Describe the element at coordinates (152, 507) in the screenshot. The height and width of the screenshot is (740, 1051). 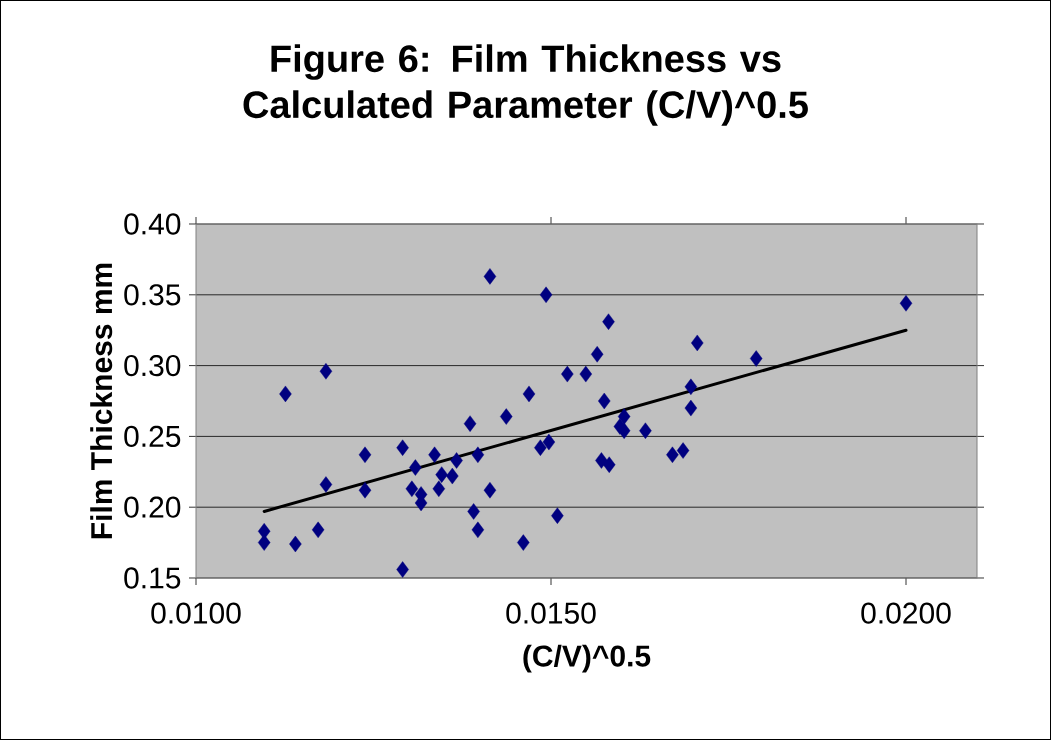
I see `y-tick-label: 0.20` at that location.